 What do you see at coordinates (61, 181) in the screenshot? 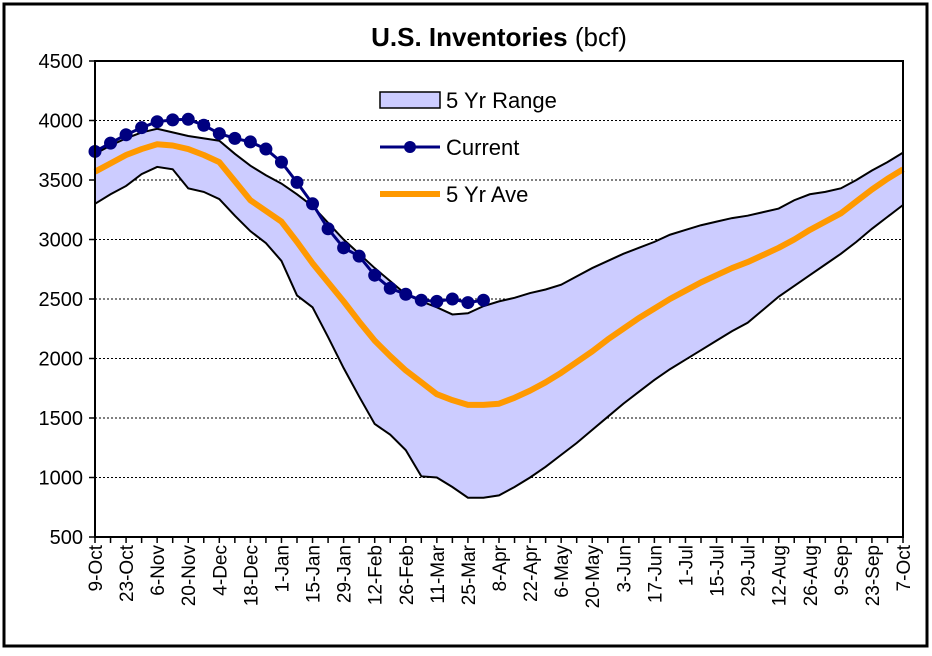
I see `y-tick-label: 3500` at bounding box center [61, 181].